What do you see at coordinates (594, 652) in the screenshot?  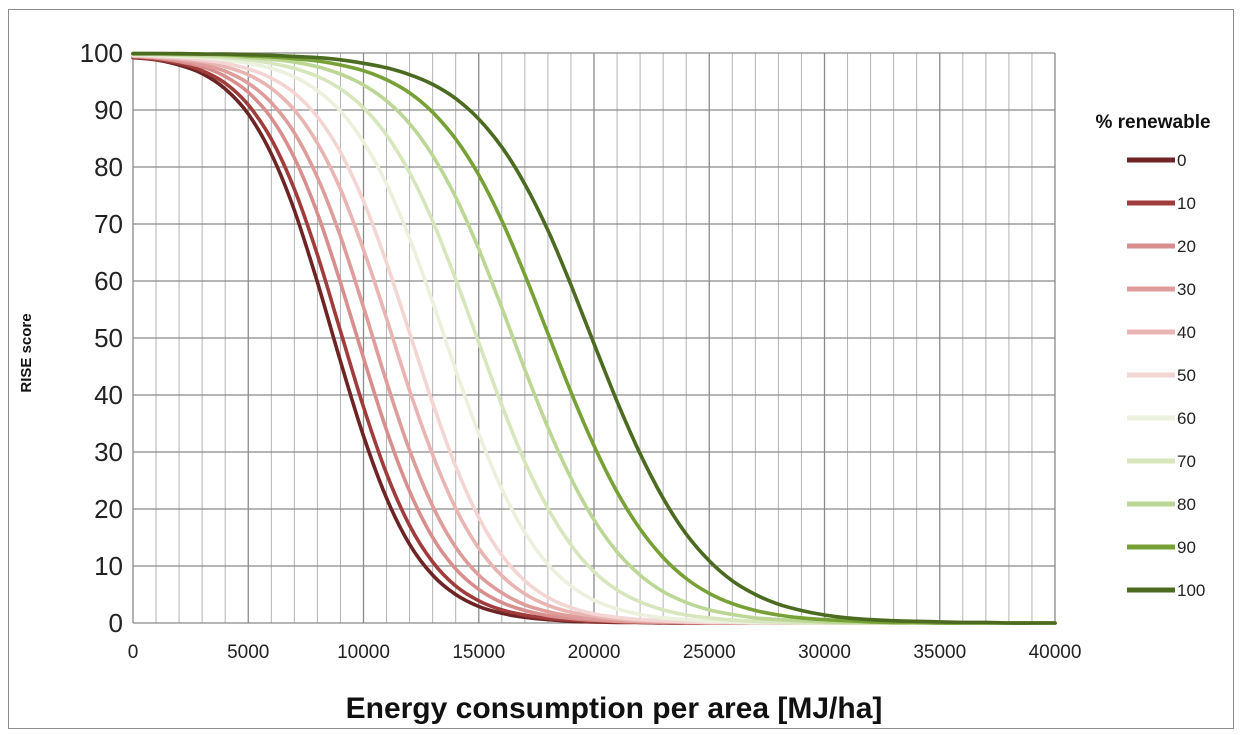 I see `x-tick-label: 20000` at bounding box center [594, 652].